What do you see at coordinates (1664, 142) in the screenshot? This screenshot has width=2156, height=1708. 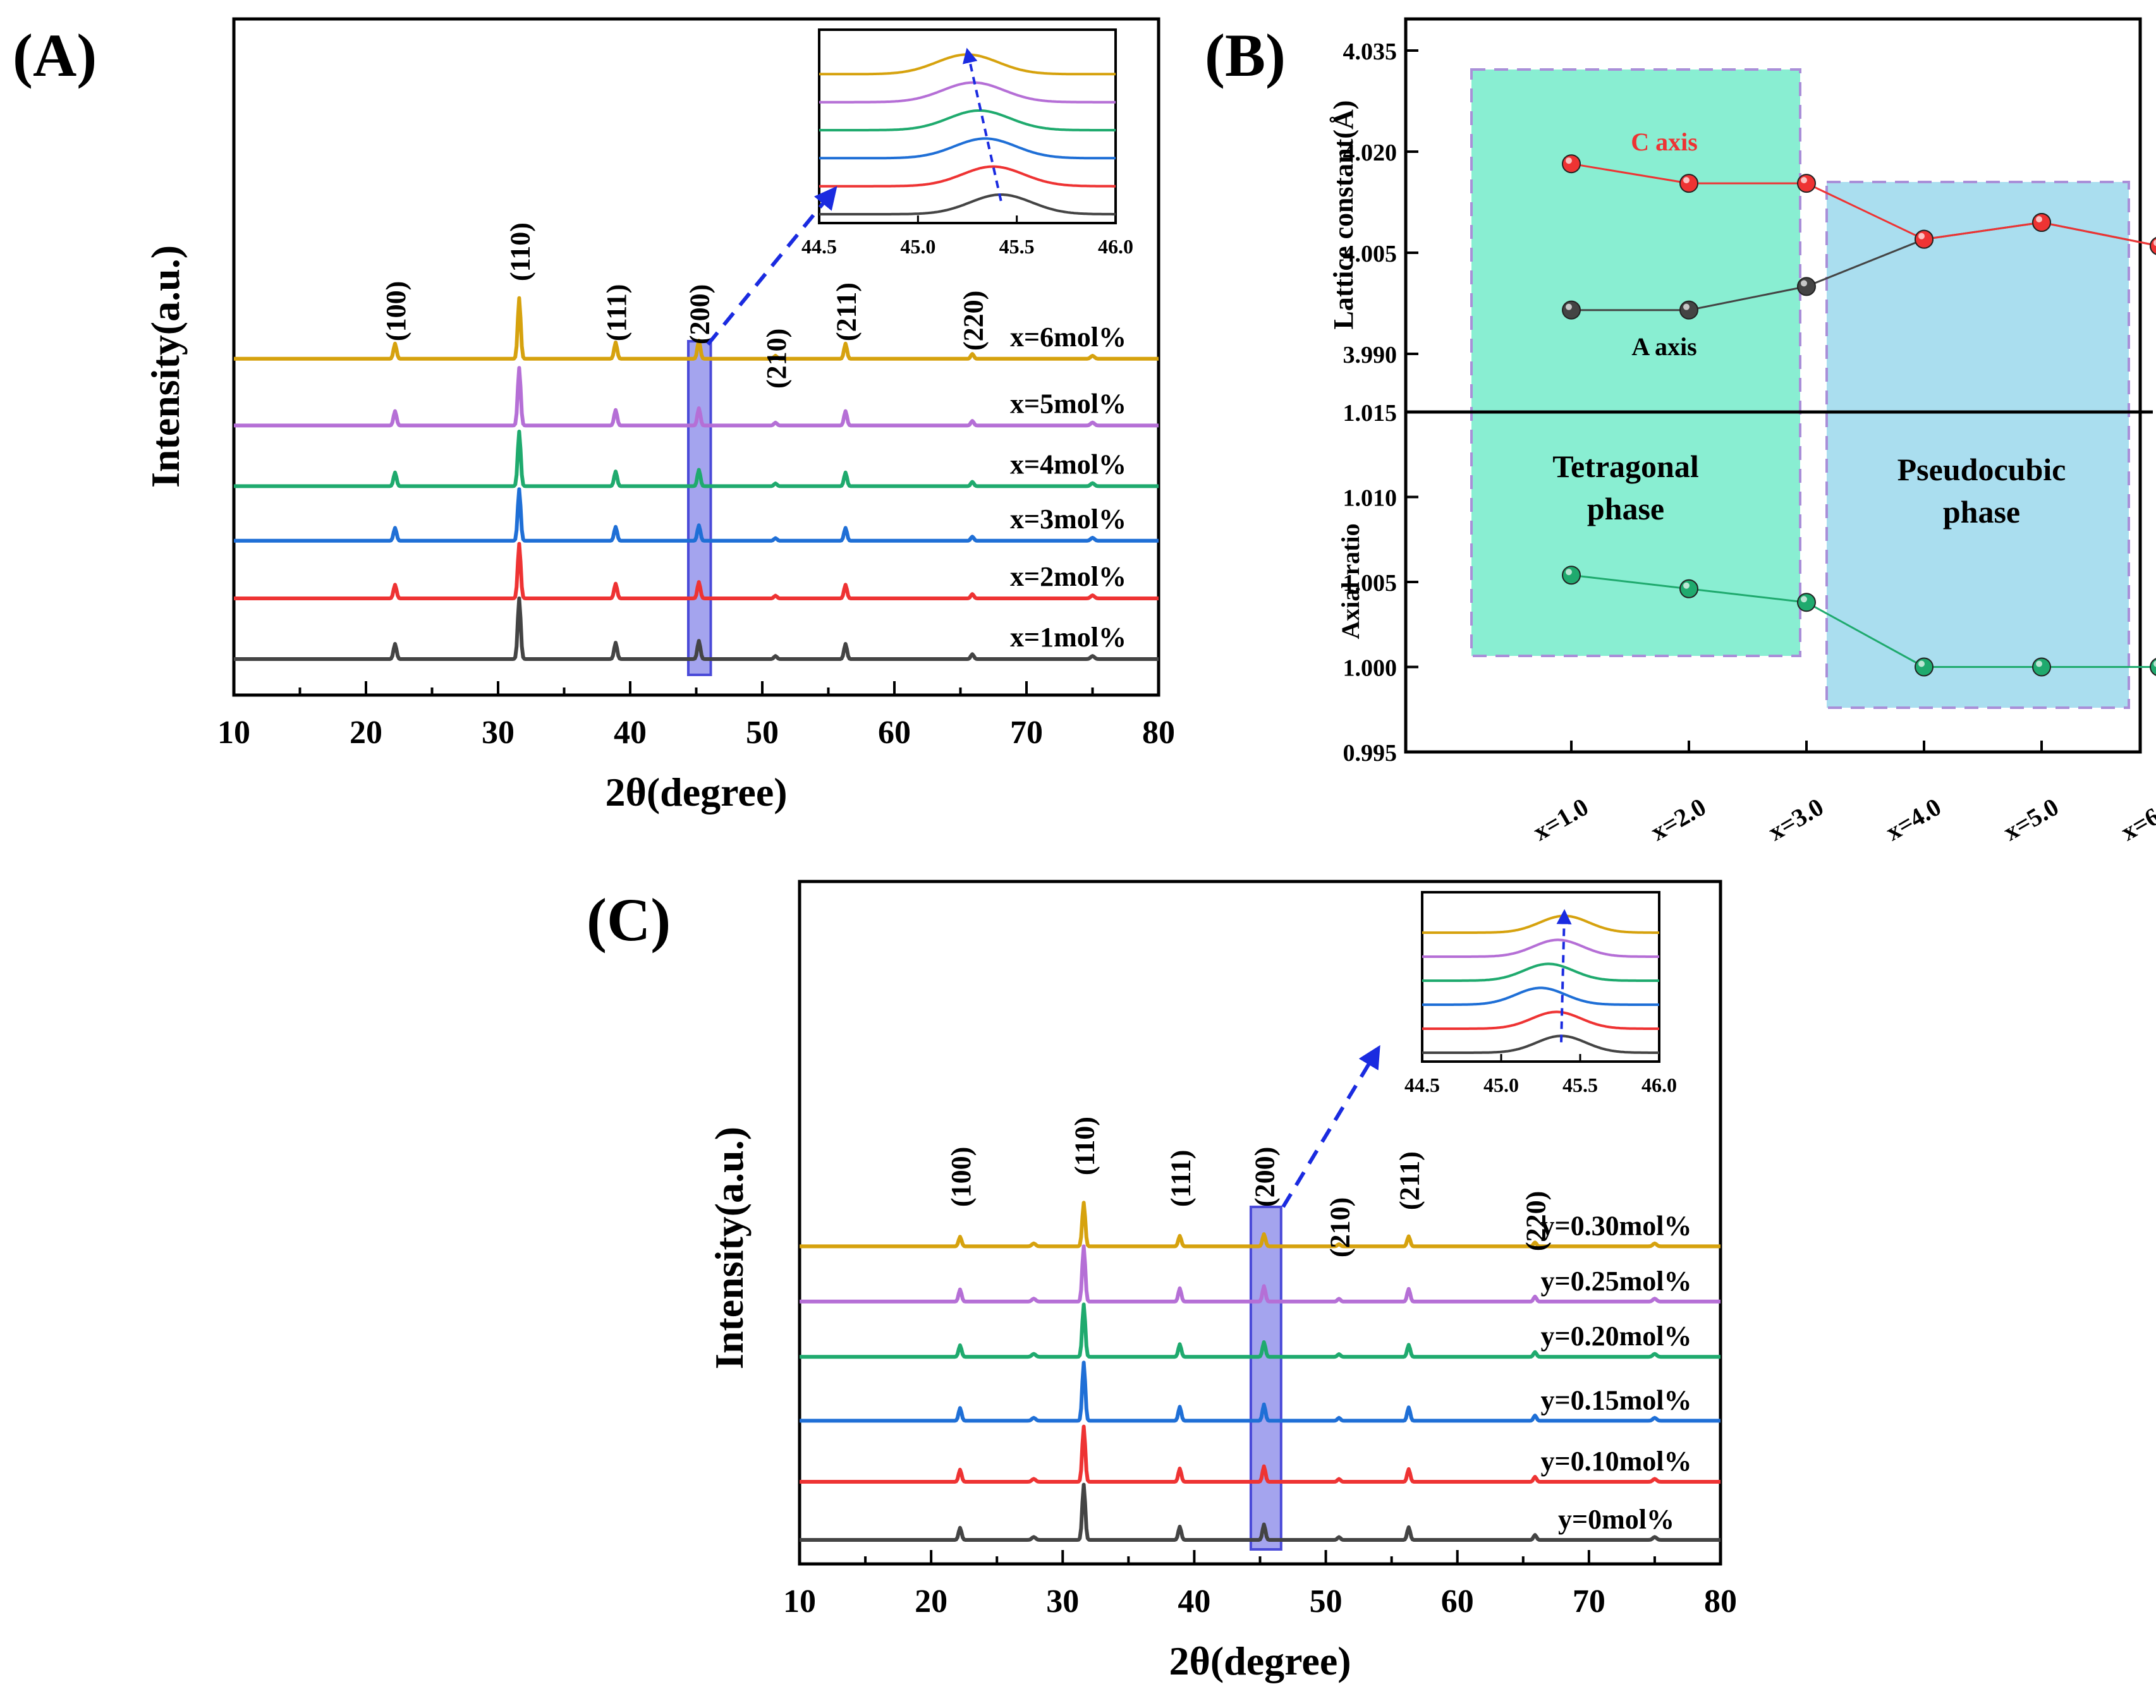 I see `panelB-c-axis-label: C axis` at bounding box center [1664, 142].